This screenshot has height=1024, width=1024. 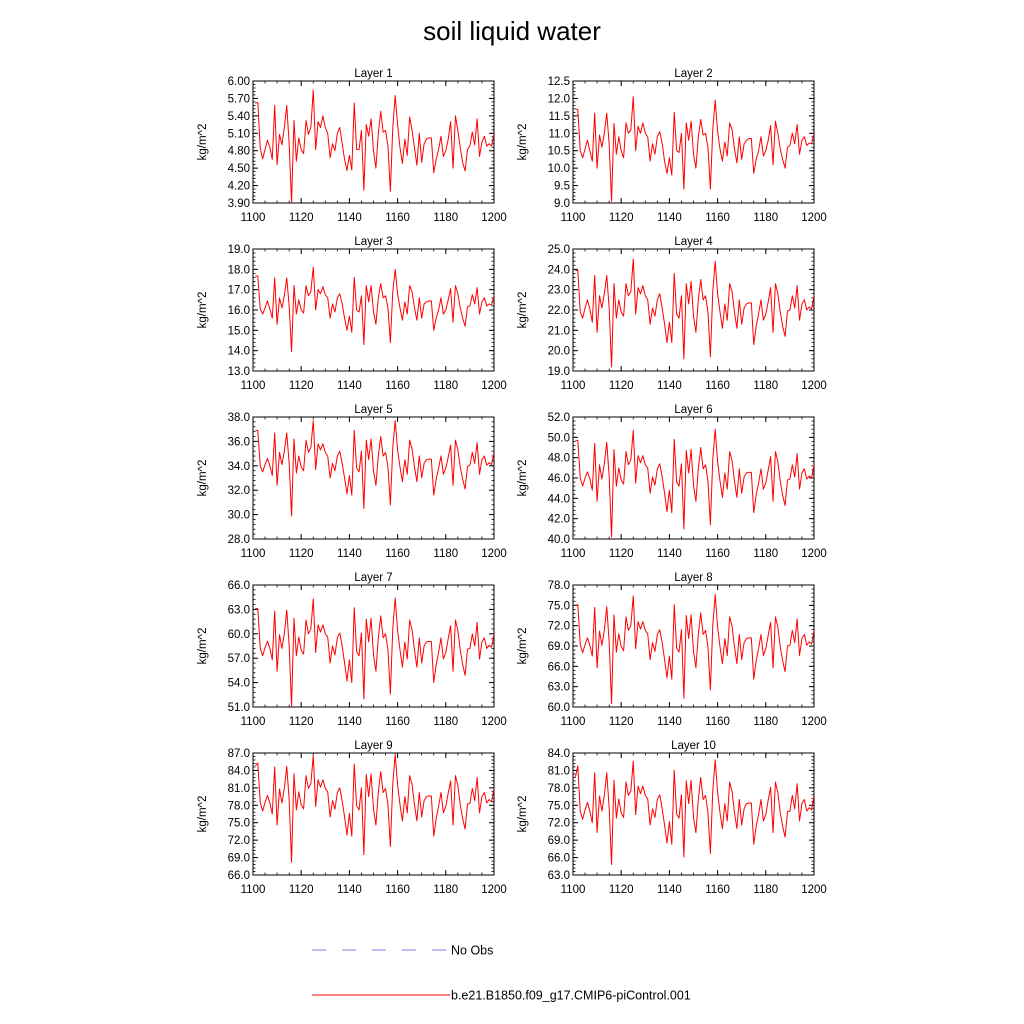 What do you see at coordinates (239, 117) in the screenshot?
I see `y-tick-label: 5.40` at bounding box center [239, 117].